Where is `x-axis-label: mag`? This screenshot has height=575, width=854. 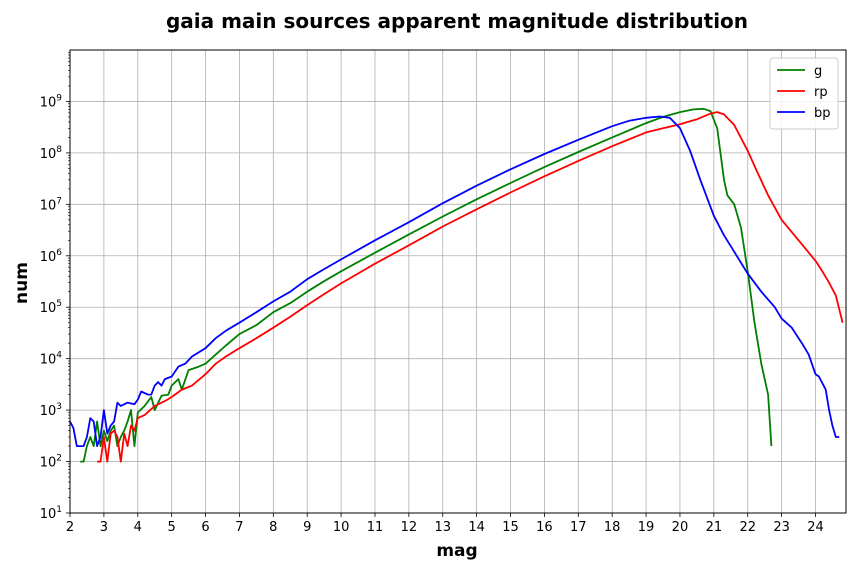 x-axis-label: mag is located at coordinates (456, 551).